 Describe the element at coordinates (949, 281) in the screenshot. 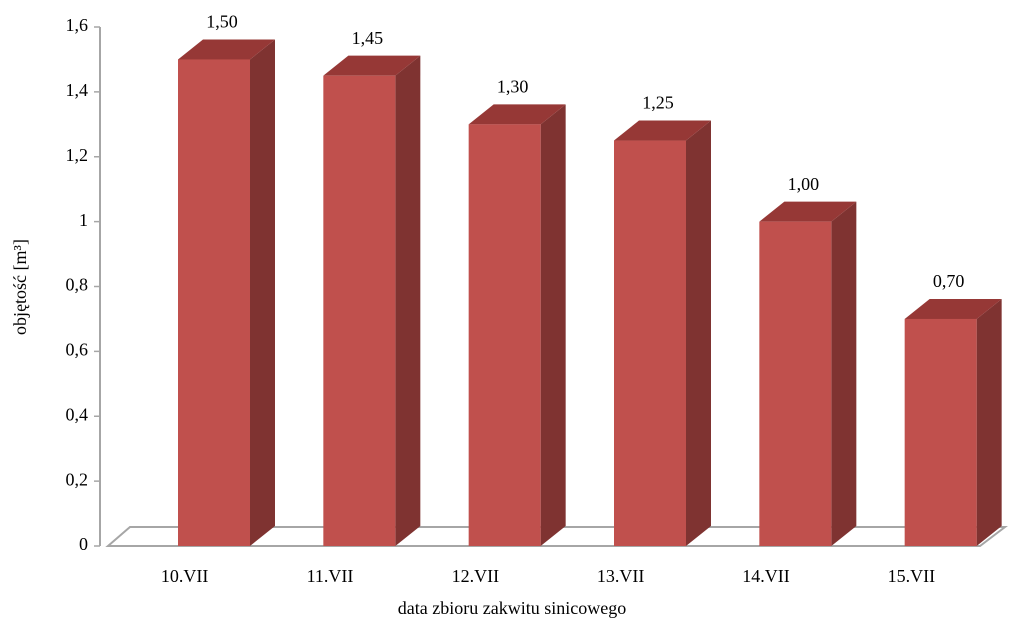

I see `value-label: 0,70` at that location.